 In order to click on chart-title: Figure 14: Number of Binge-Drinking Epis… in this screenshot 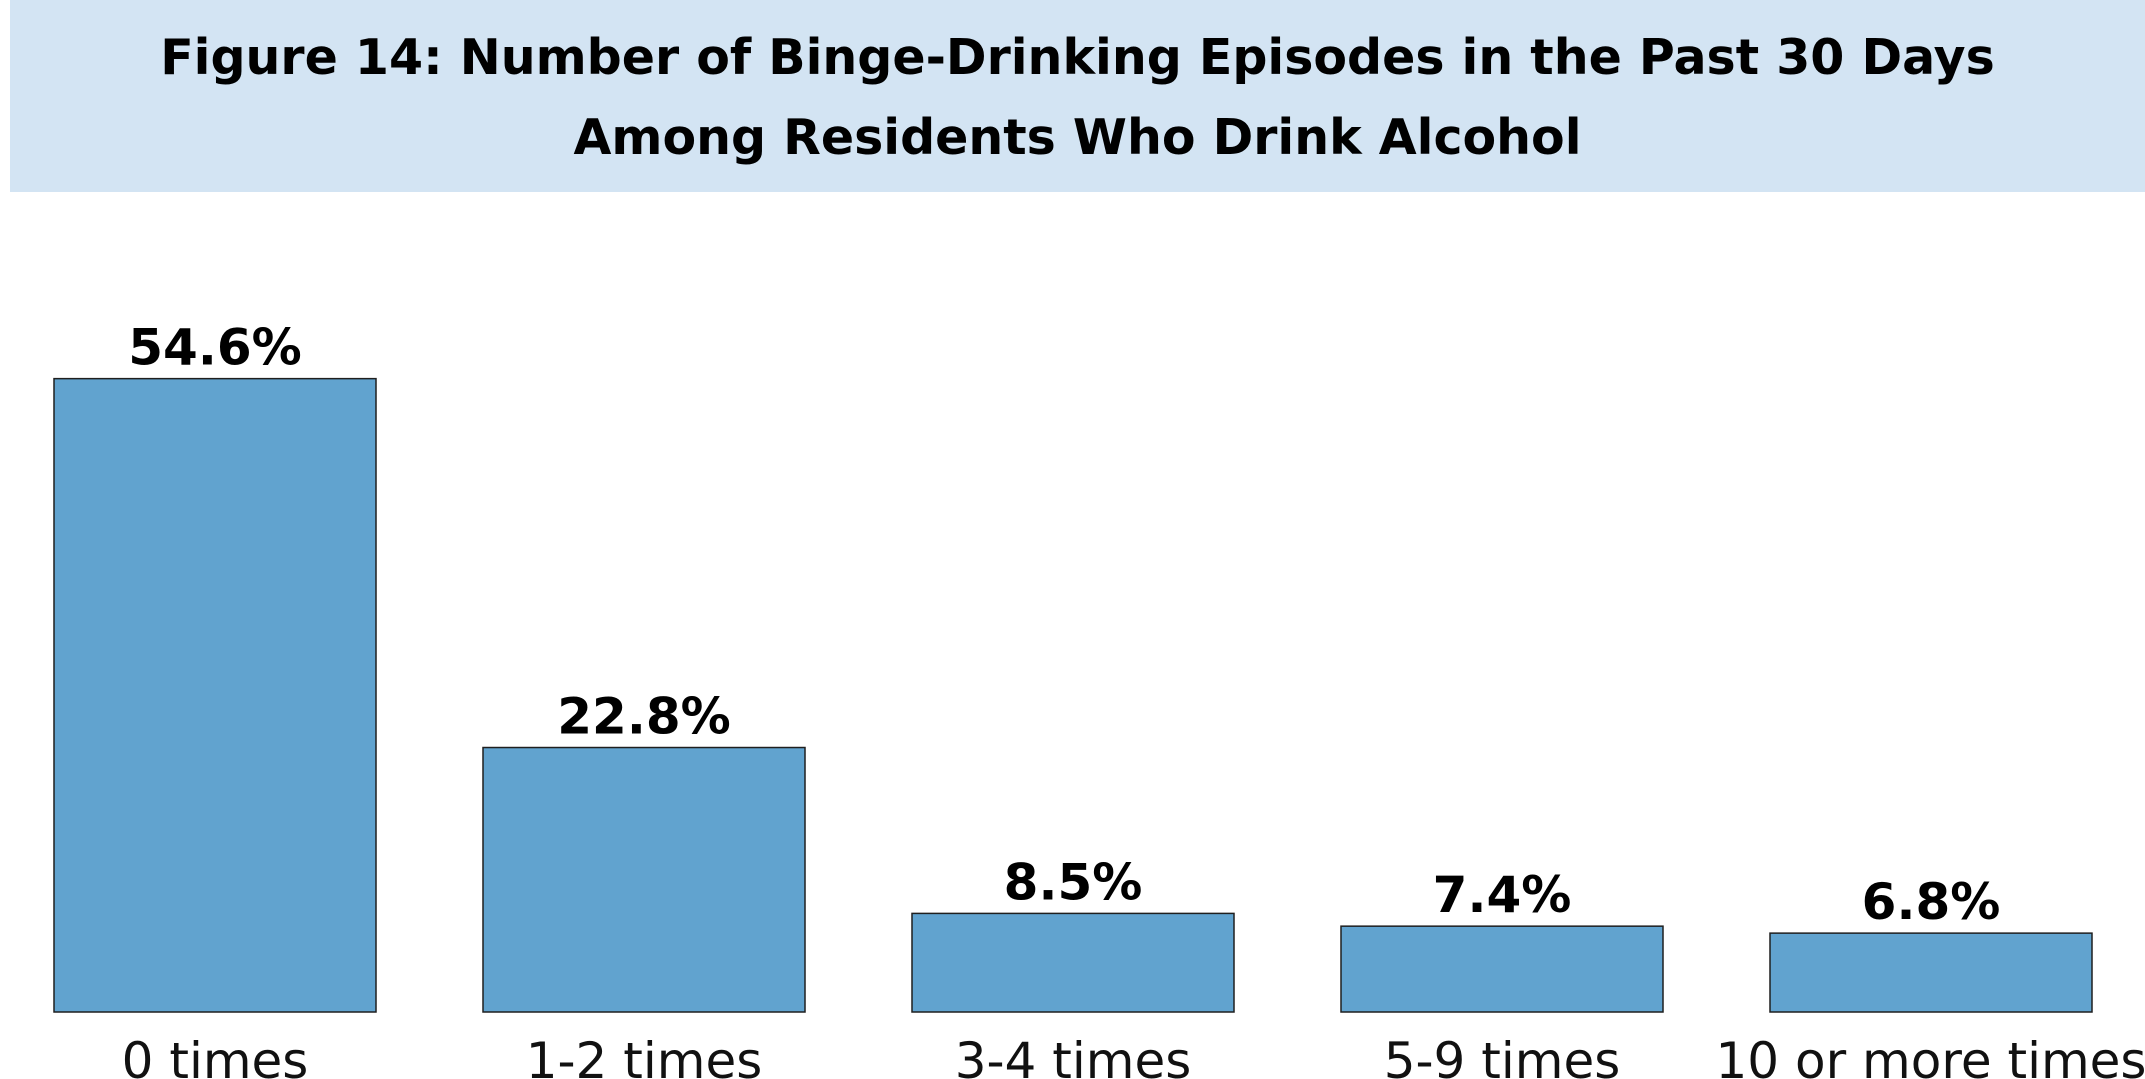, I will do `click(1077, 97)`.